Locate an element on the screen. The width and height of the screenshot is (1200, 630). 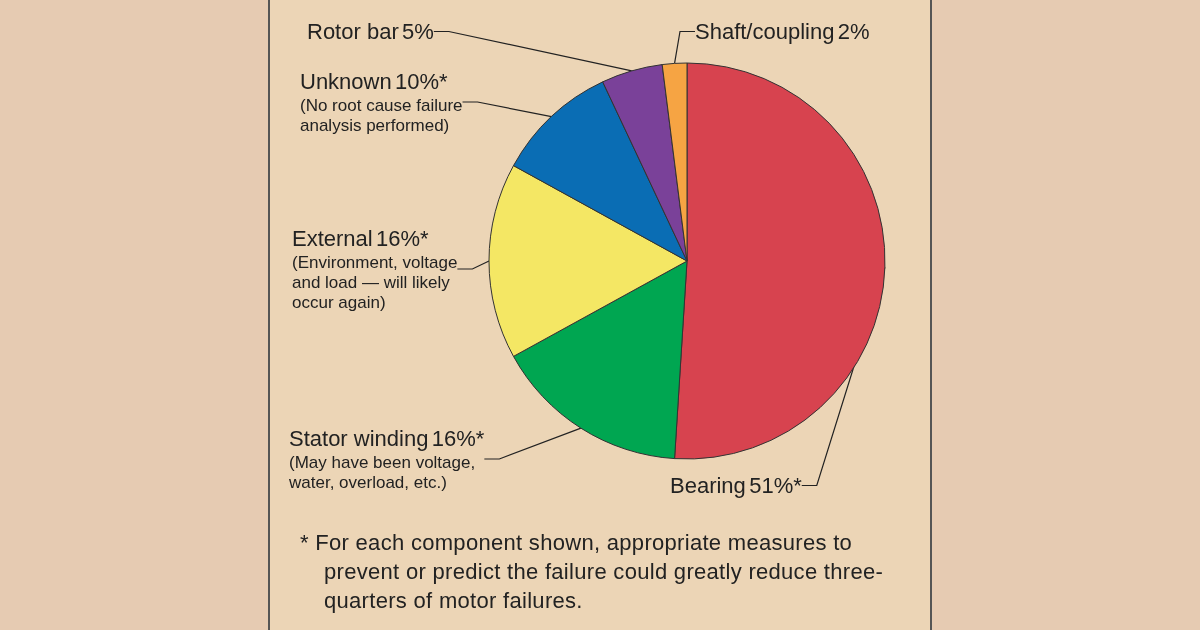
text: (Environment, voltage and load — will likely occur again) is located at coordinates (375, 282).